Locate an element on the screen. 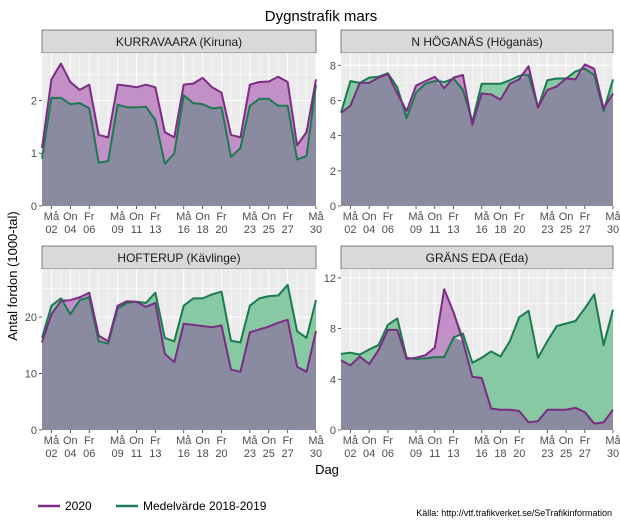 Image resolution: width=620 pixels, height=531 pixels. y-tick-label: 4 is located at coordinates (333, 137).